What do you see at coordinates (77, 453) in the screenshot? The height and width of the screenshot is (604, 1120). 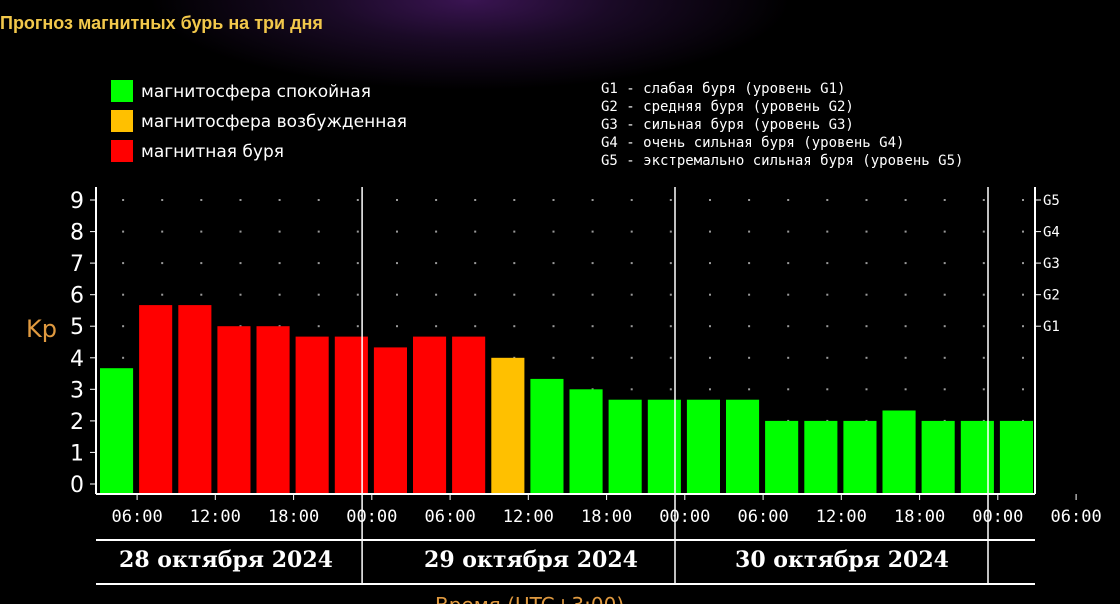 I see `y-tick-label: 1` at bounding box center [77, 453].